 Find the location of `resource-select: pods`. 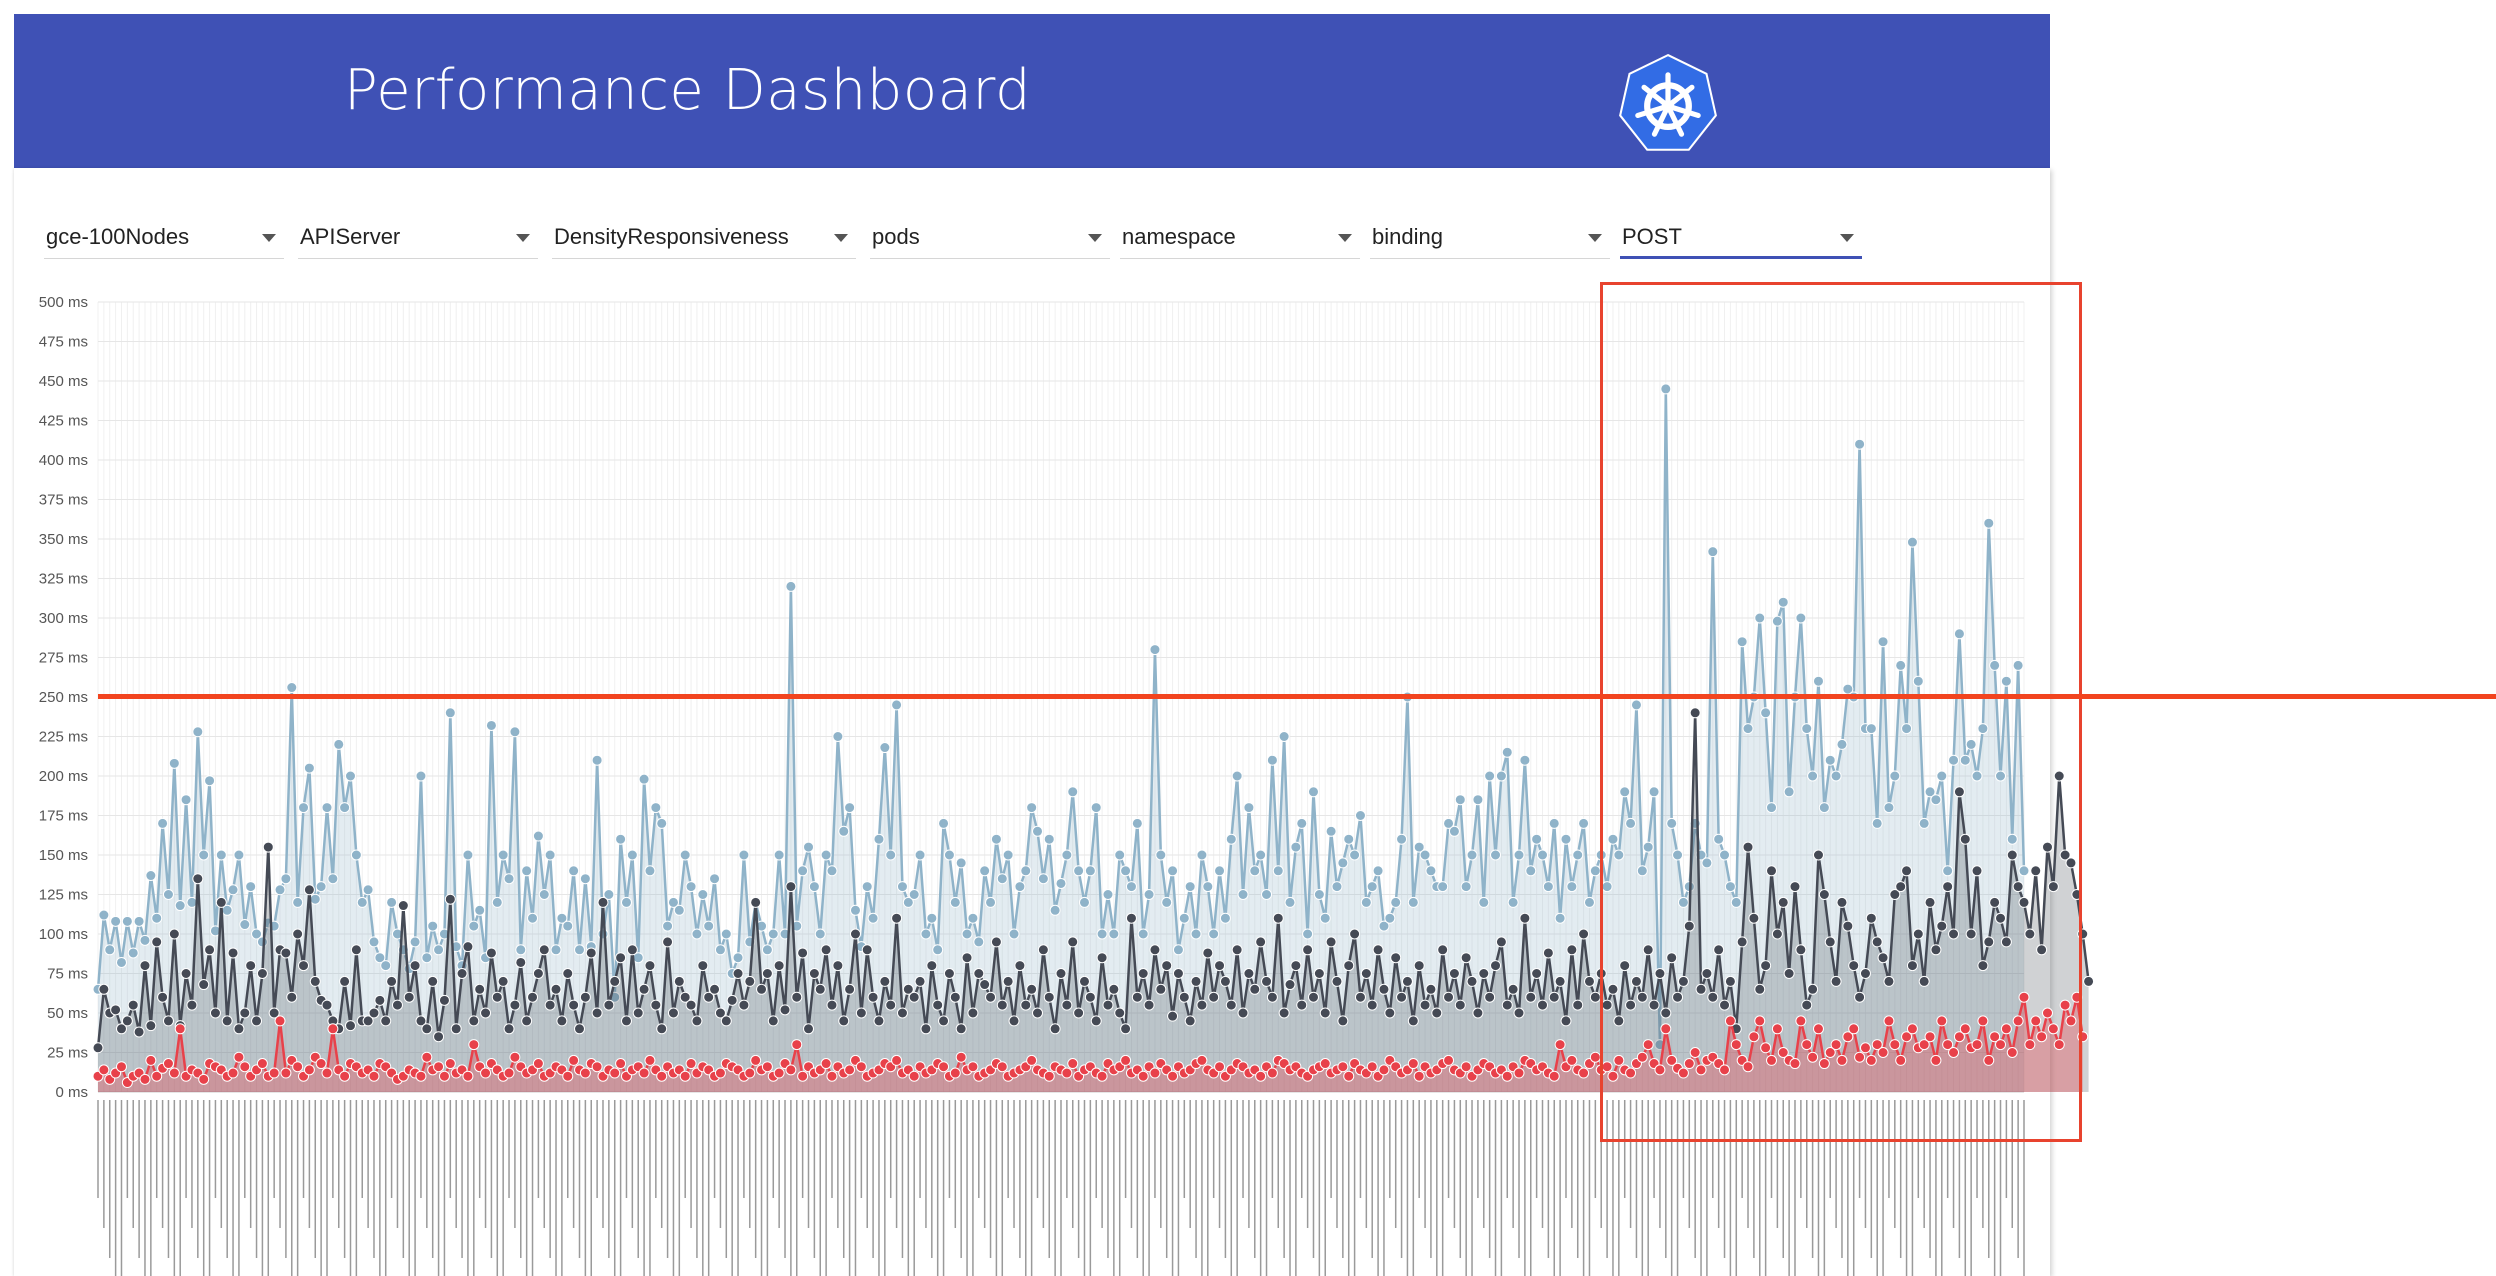

resource-select: pods is located at coordinates (990, 235).